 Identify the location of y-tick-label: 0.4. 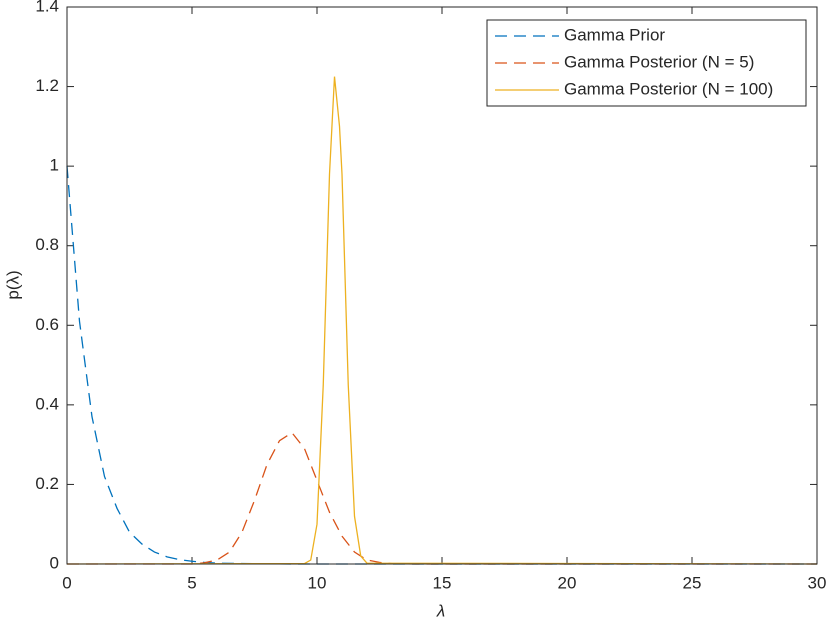
(47, 403).